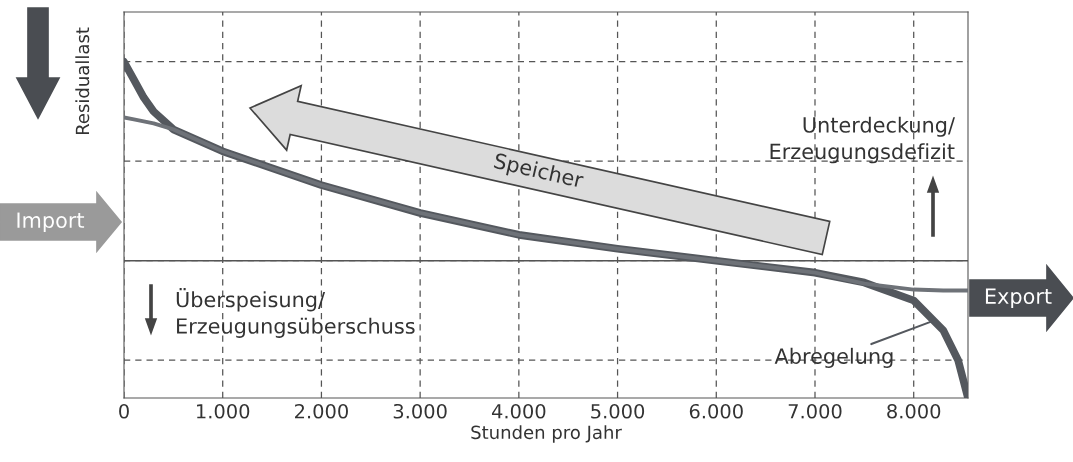 The image size is (1073, 462). What do you see at coordinates (51, 222) in the screenshot?
I see `text: Import` at bounding box center [51, 222].